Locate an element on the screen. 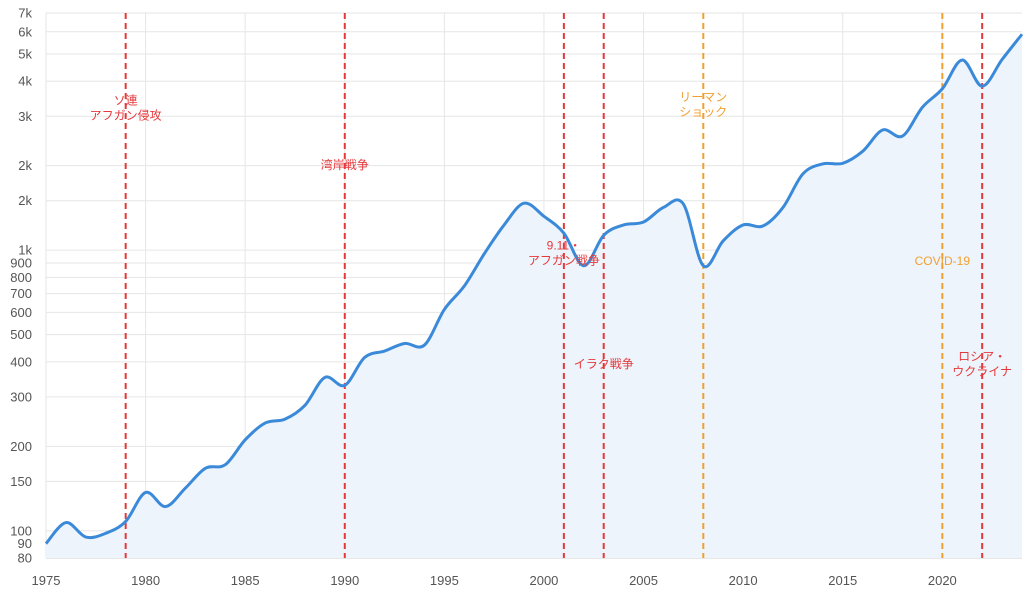 The height and width of the screenshot is (597, 1024). event-label: 9.11・アフガン戦争 is located at coordinates (564, 253).